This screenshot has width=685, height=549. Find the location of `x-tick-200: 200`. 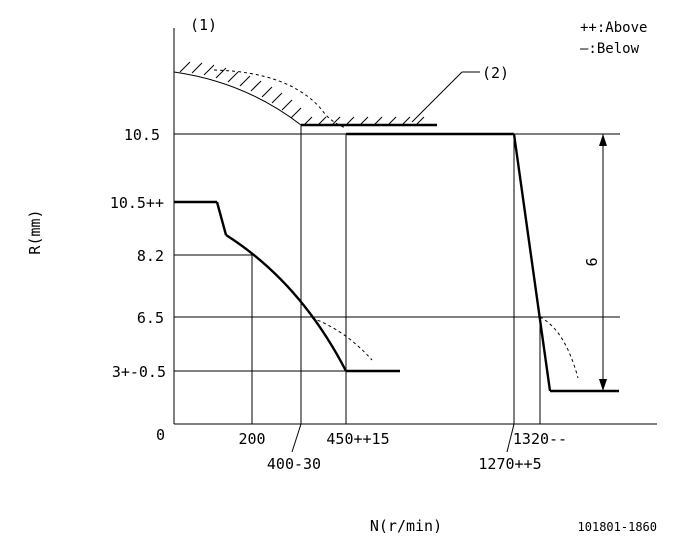

x-tick-200: 200 is located at coordinates (251, 439).